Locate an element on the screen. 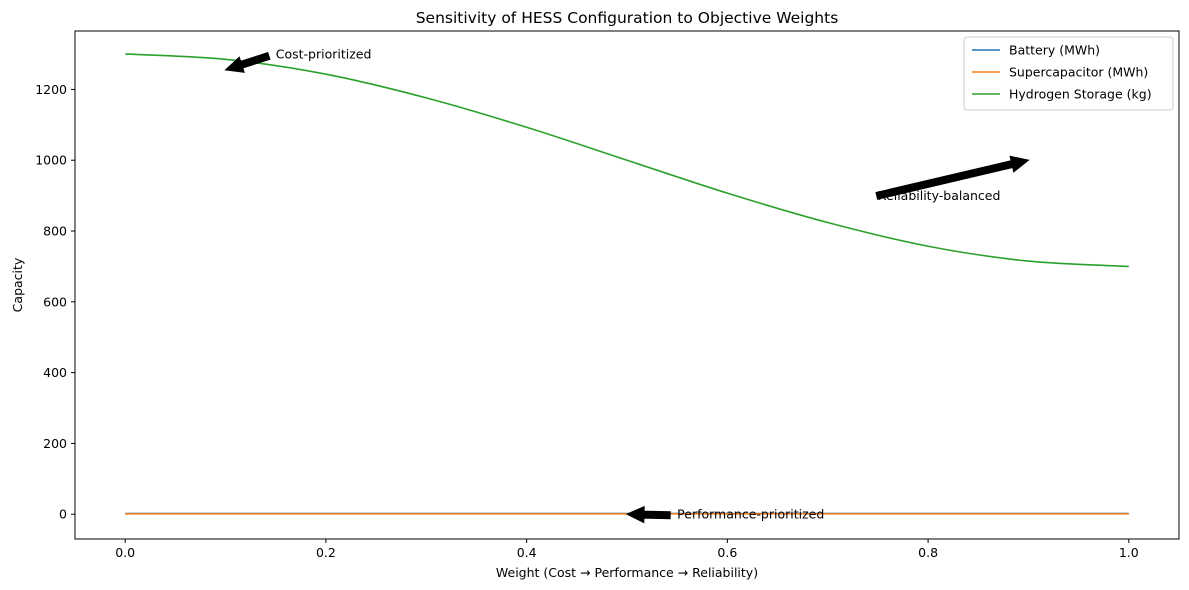 The image size is (1189, 590). x-tick-label: 0.0 is located at coordinates (125, 552).